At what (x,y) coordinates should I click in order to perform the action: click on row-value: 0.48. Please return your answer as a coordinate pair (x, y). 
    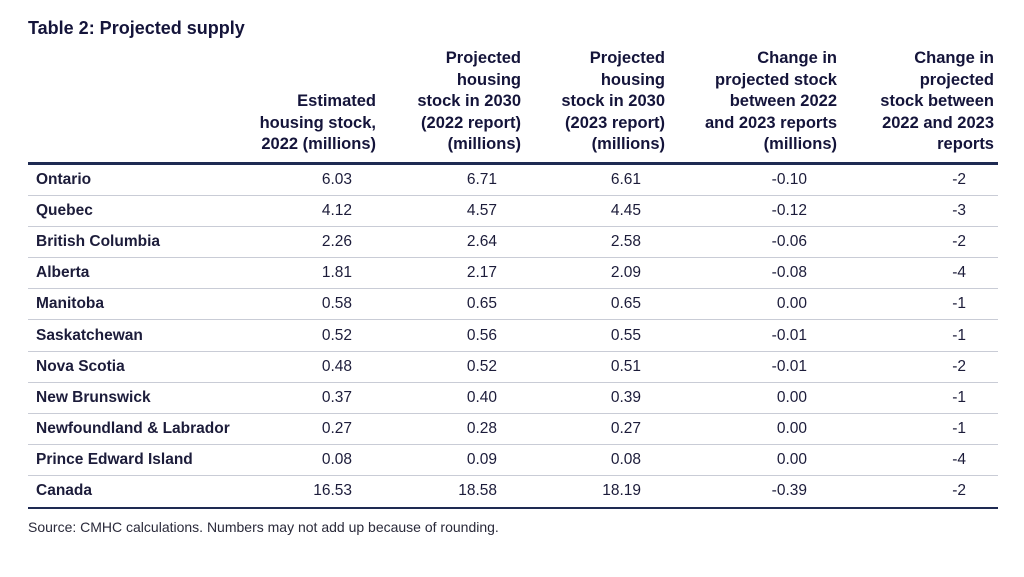
    Looking at the image, I should click on (317, 367).